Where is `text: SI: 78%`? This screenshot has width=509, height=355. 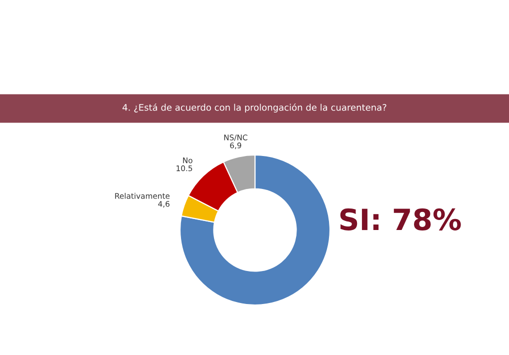
text: SI: 78% is located at coordinates (400, 219).